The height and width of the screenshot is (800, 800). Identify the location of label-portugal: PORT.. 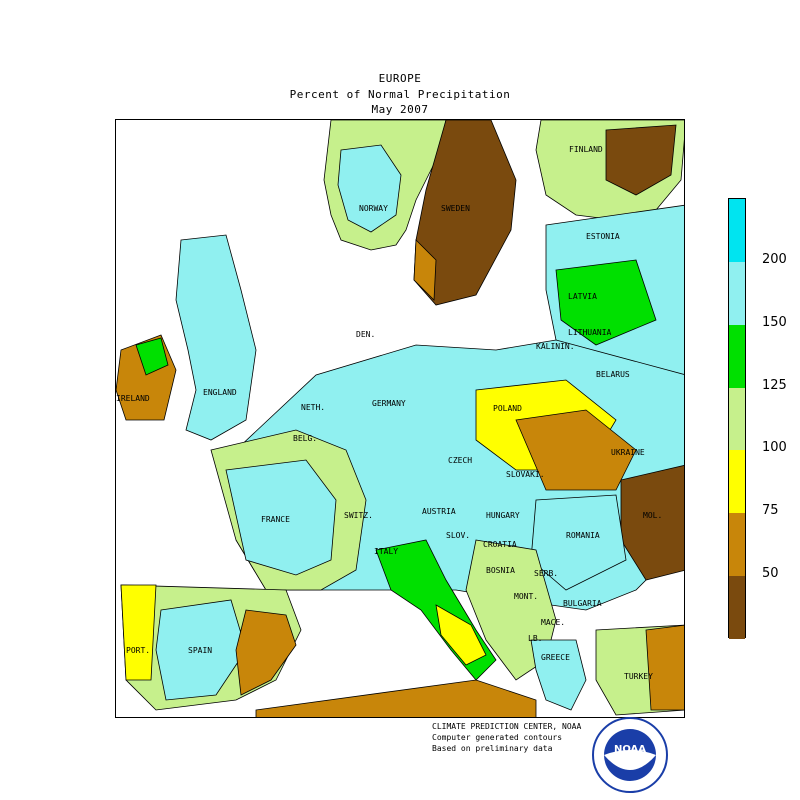
(138, 650).